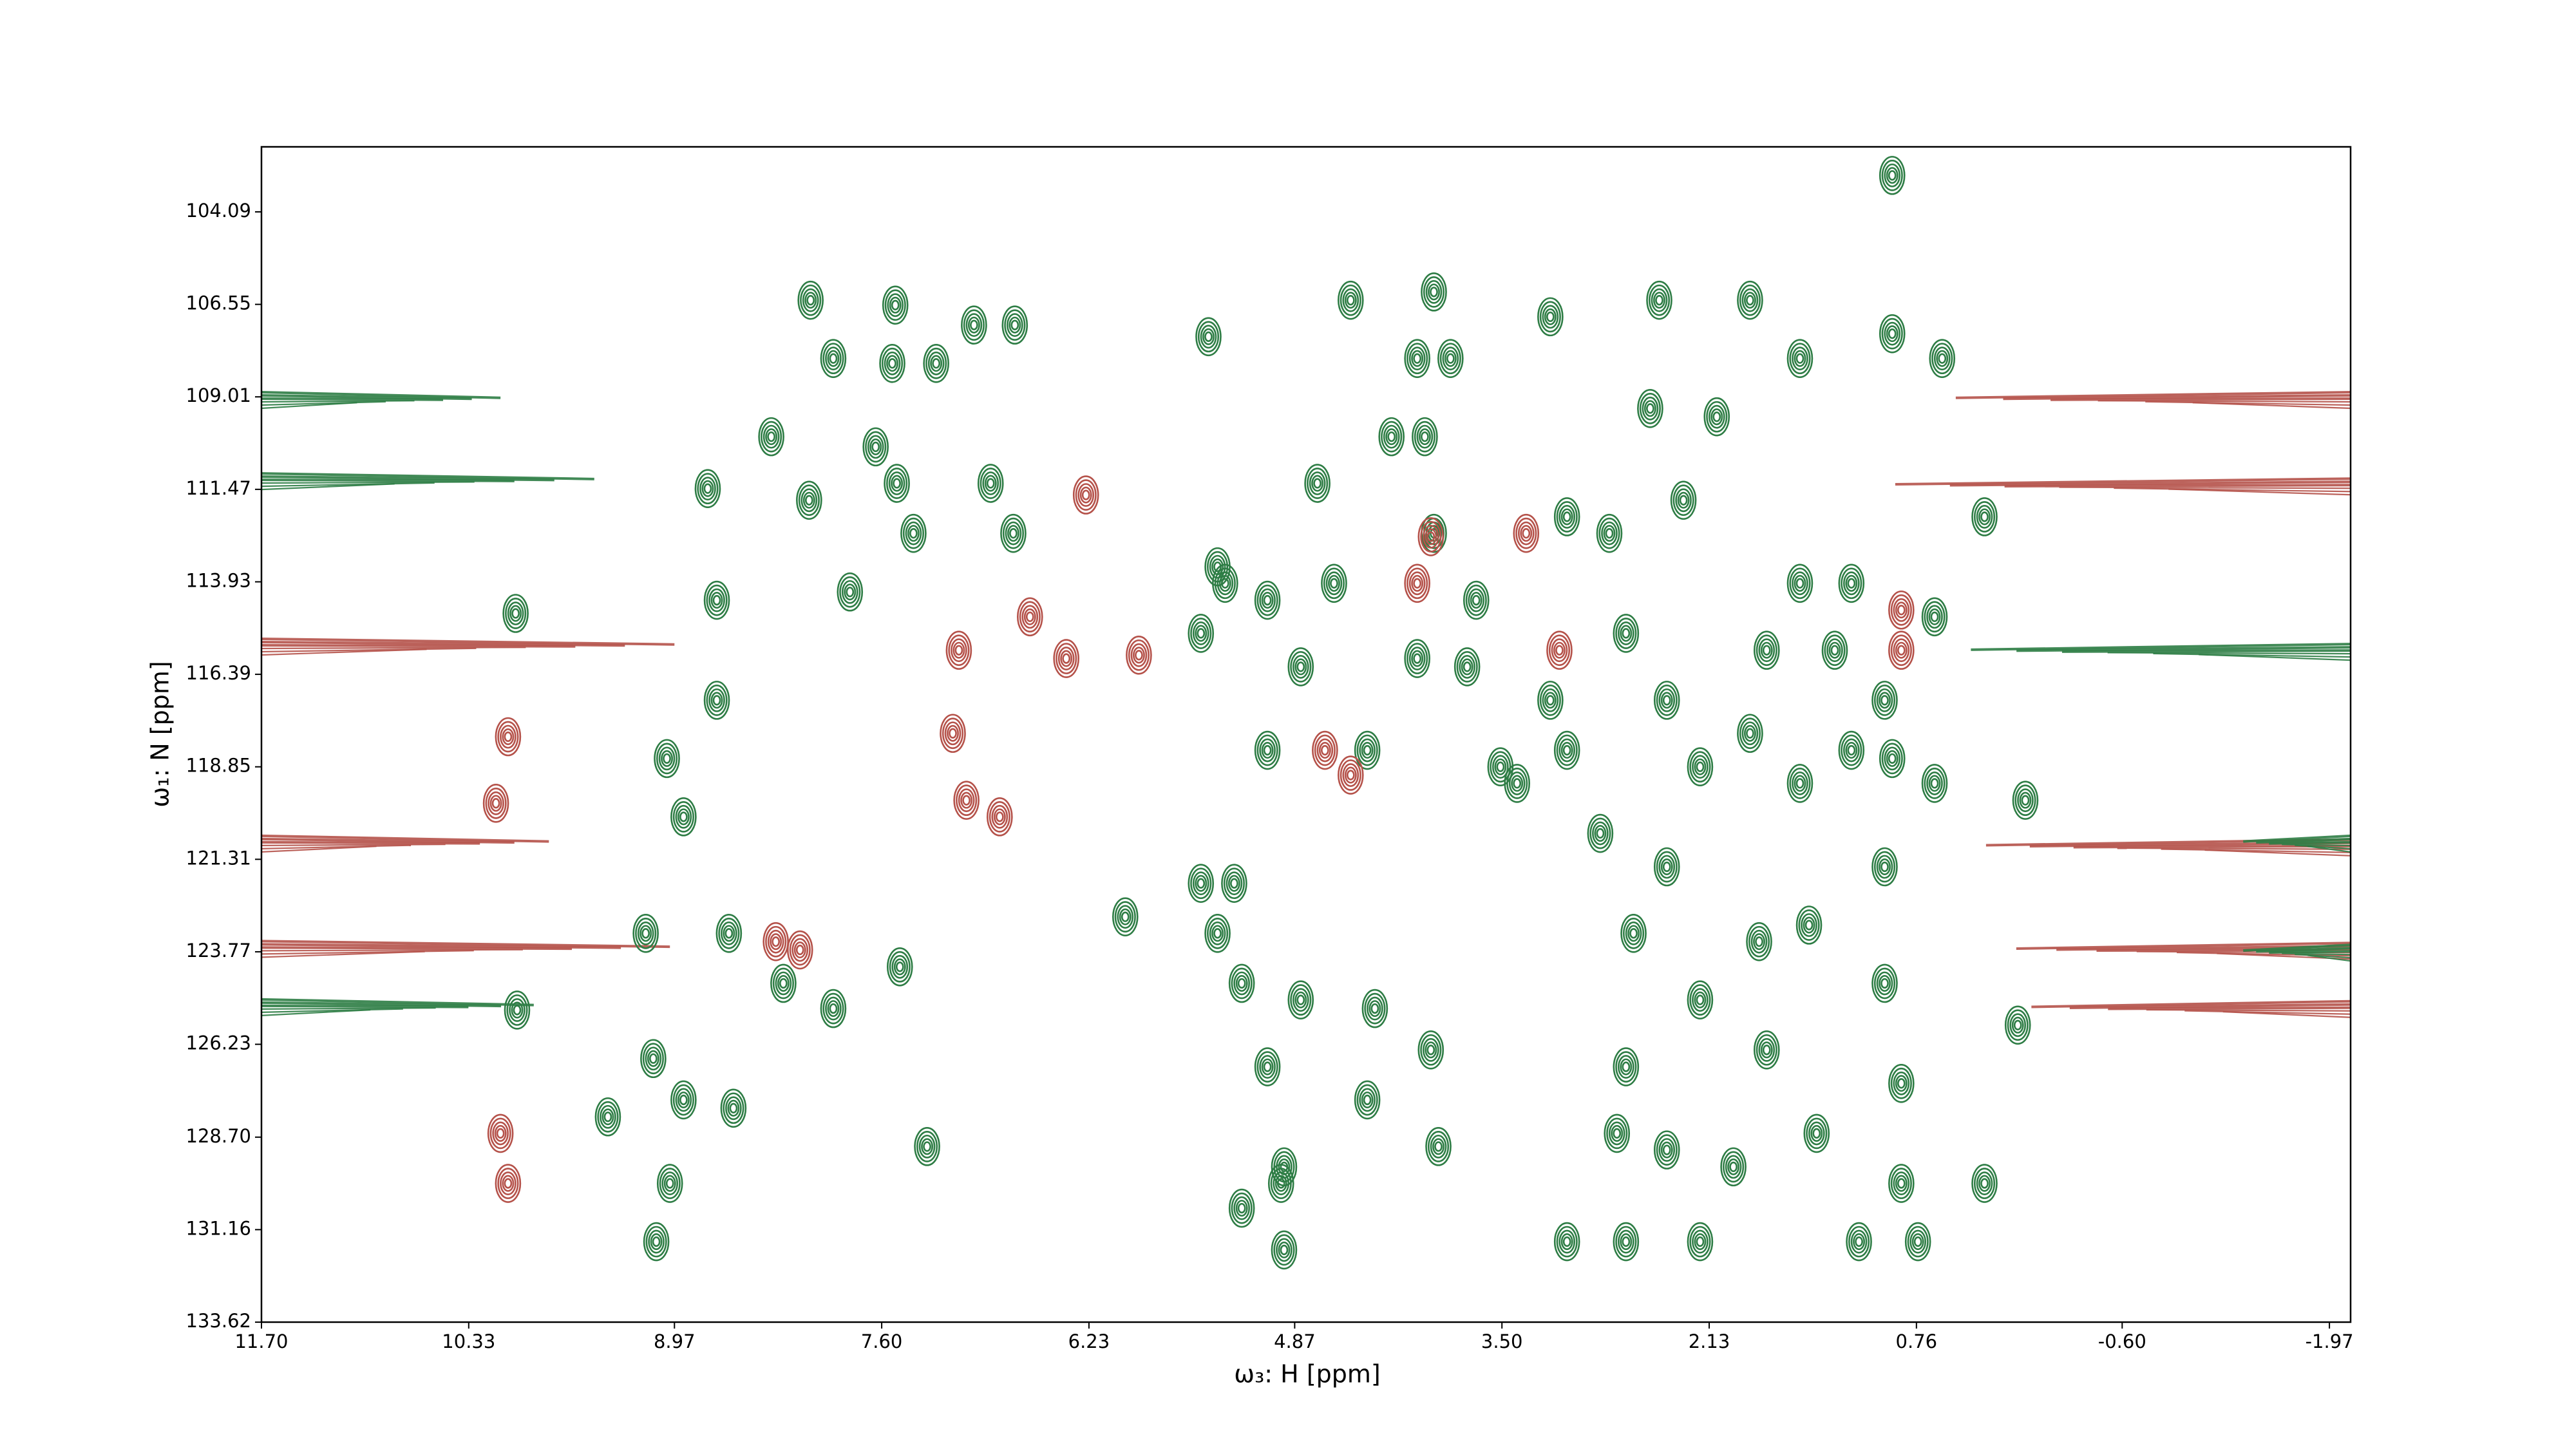  What do you see at coordinates (2191, 1008) in the screenshot?
I see `ridge` at bounding box center [2191, 1008].